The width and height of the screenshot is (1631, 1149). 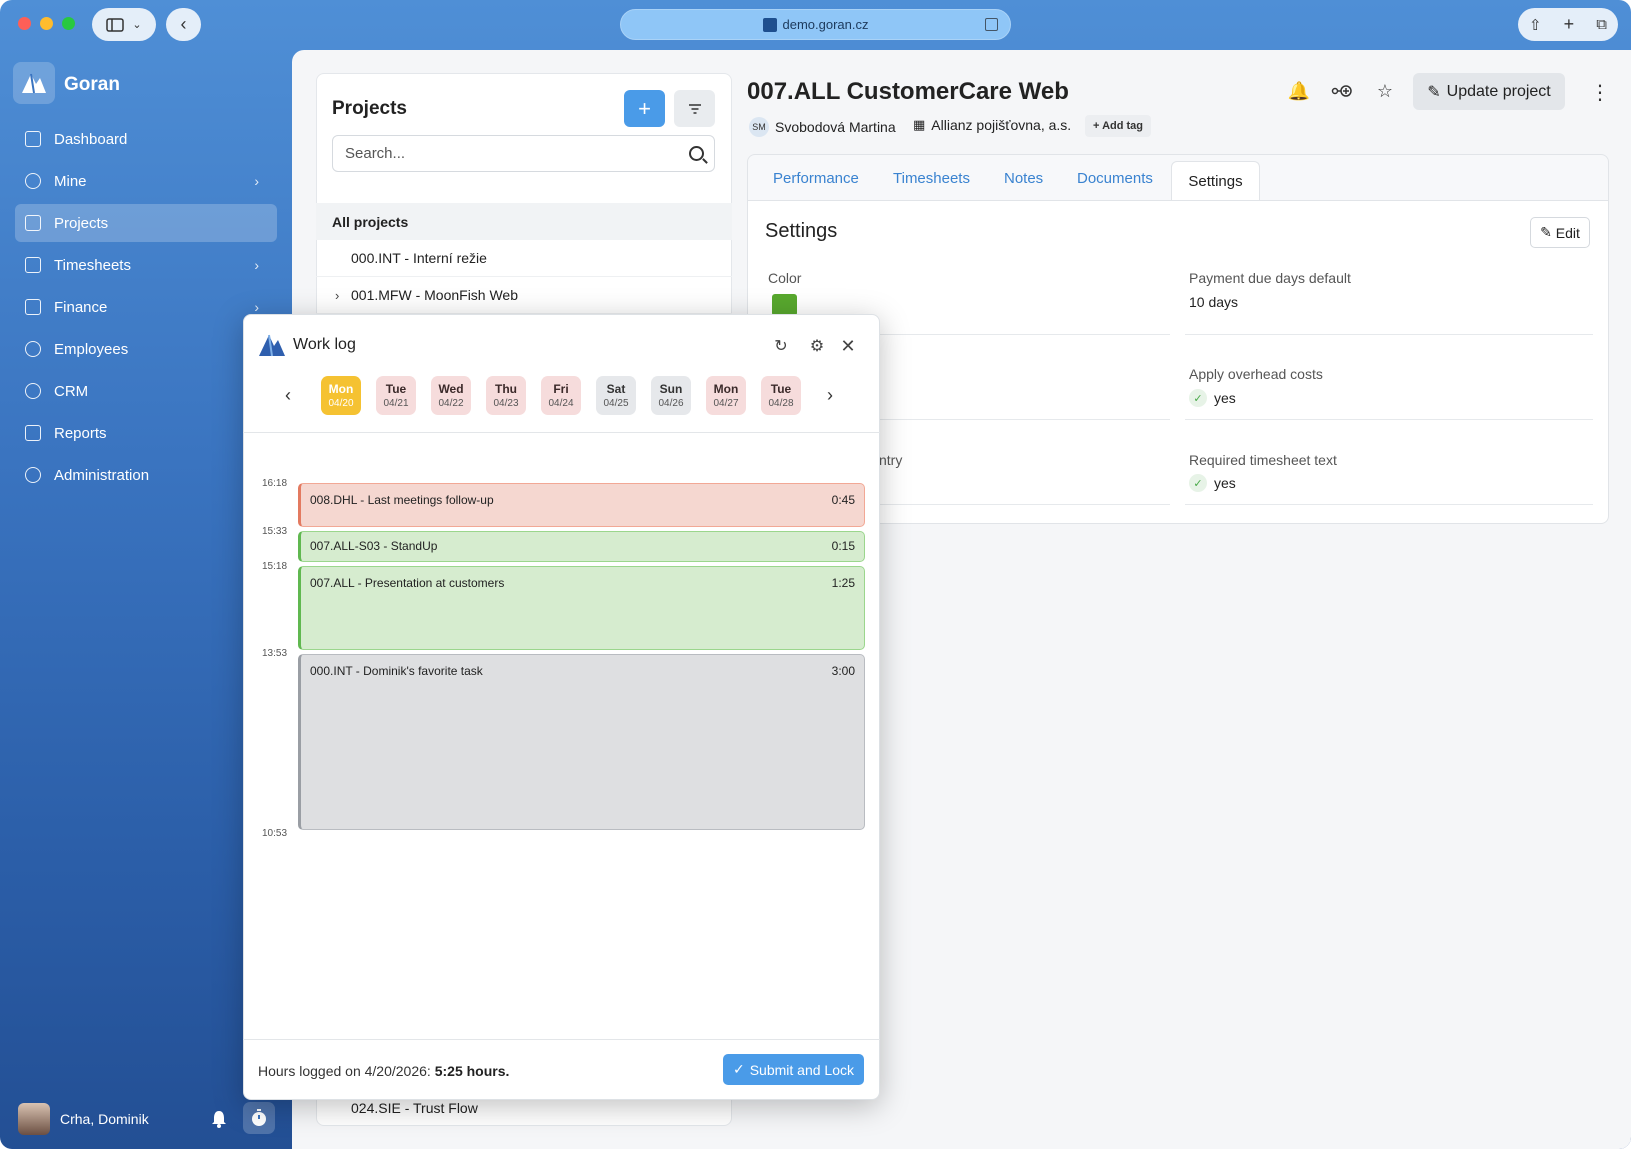 What do you see at coordinates (1118, 126) in the screenshot?
I see `add-tag-button: + Add tag` at bounding box center [1118, 126].